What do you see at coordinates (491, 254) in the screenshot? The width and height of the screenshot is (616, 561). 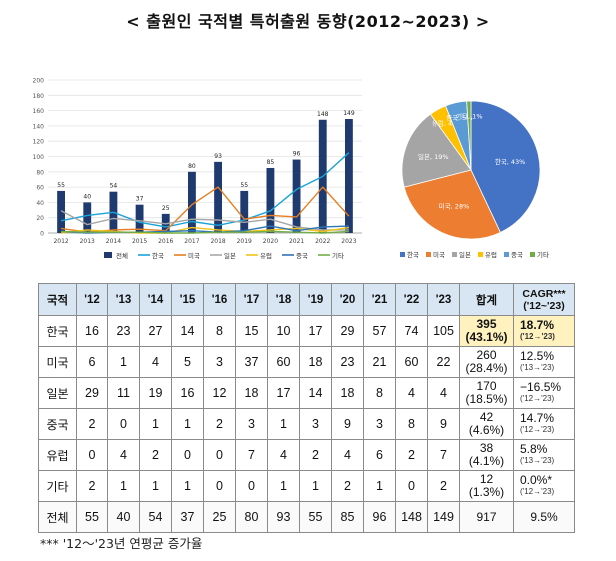 I see `pie-legend-label: 유럽` at bounding box center [491, 254].